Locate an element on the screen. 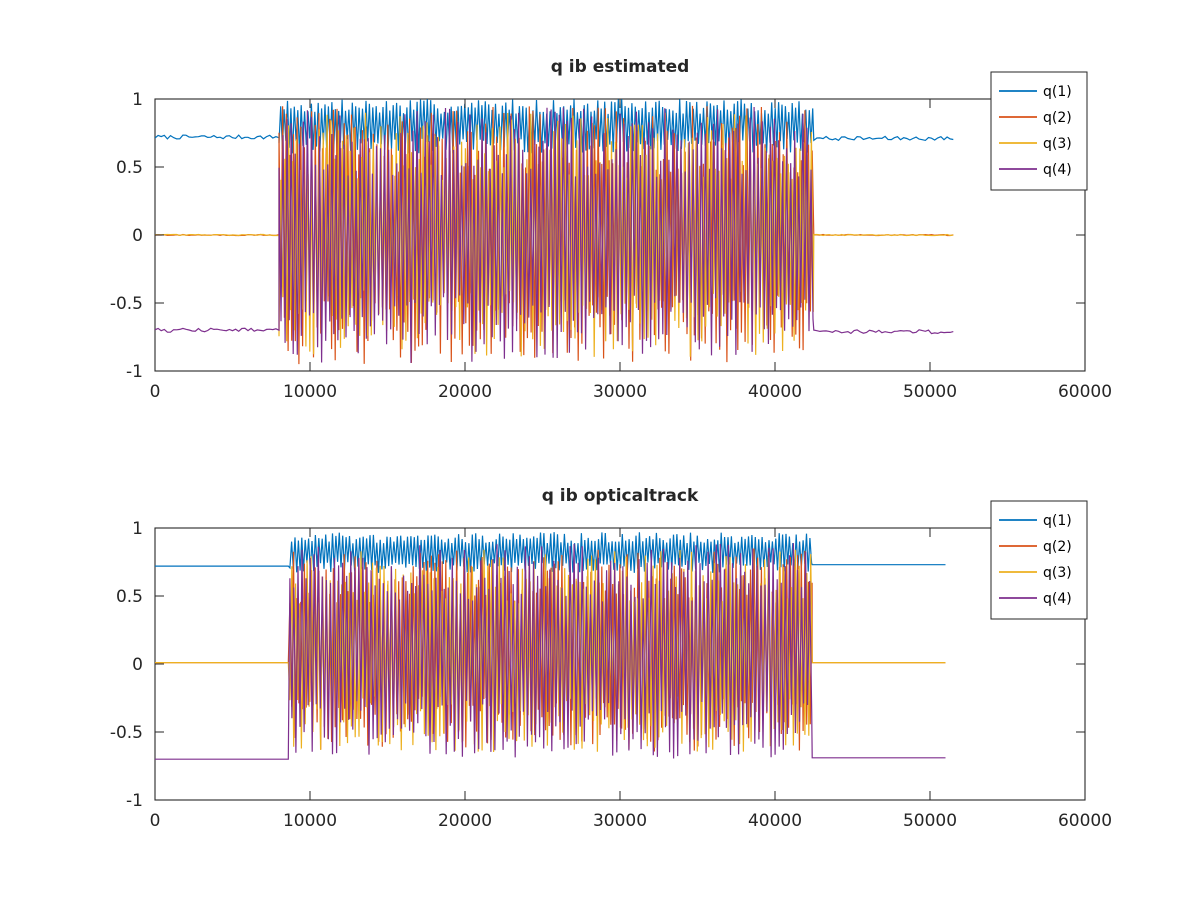  chart-title: q ib opticaltrack is located at coordinates (620, 496).